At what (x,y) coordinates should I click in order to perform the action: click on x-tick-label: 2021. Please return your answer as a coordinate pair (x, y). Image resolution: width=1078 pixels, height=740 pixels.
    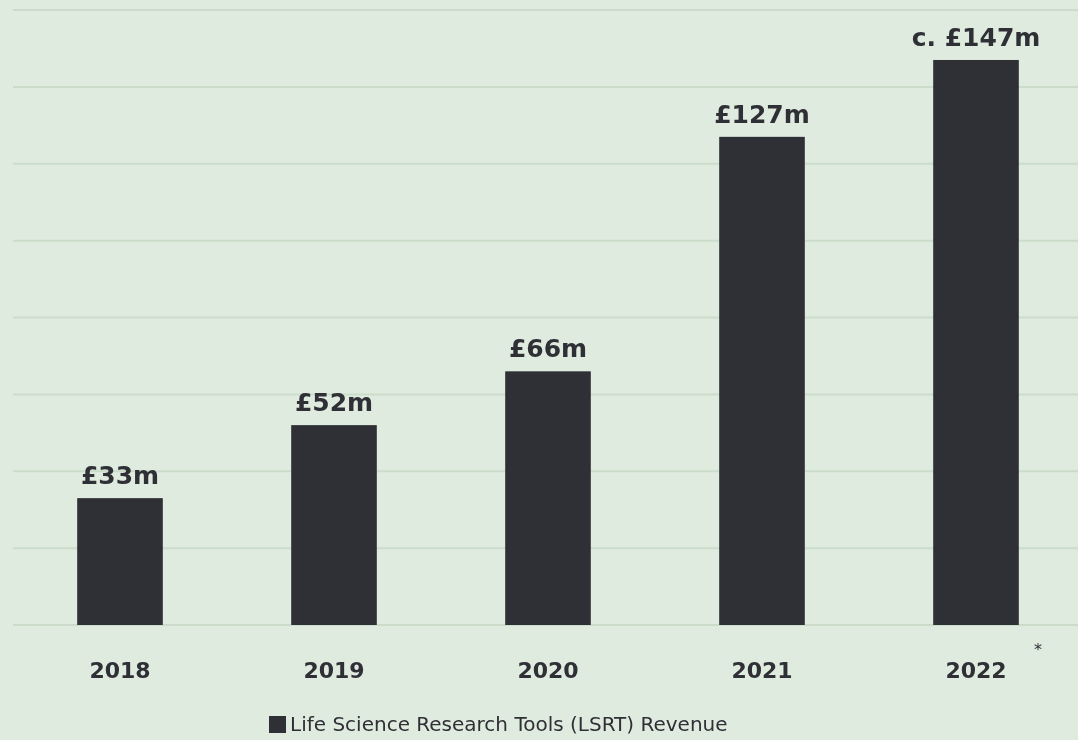
    Looking at the image, I should click on (762, 670).